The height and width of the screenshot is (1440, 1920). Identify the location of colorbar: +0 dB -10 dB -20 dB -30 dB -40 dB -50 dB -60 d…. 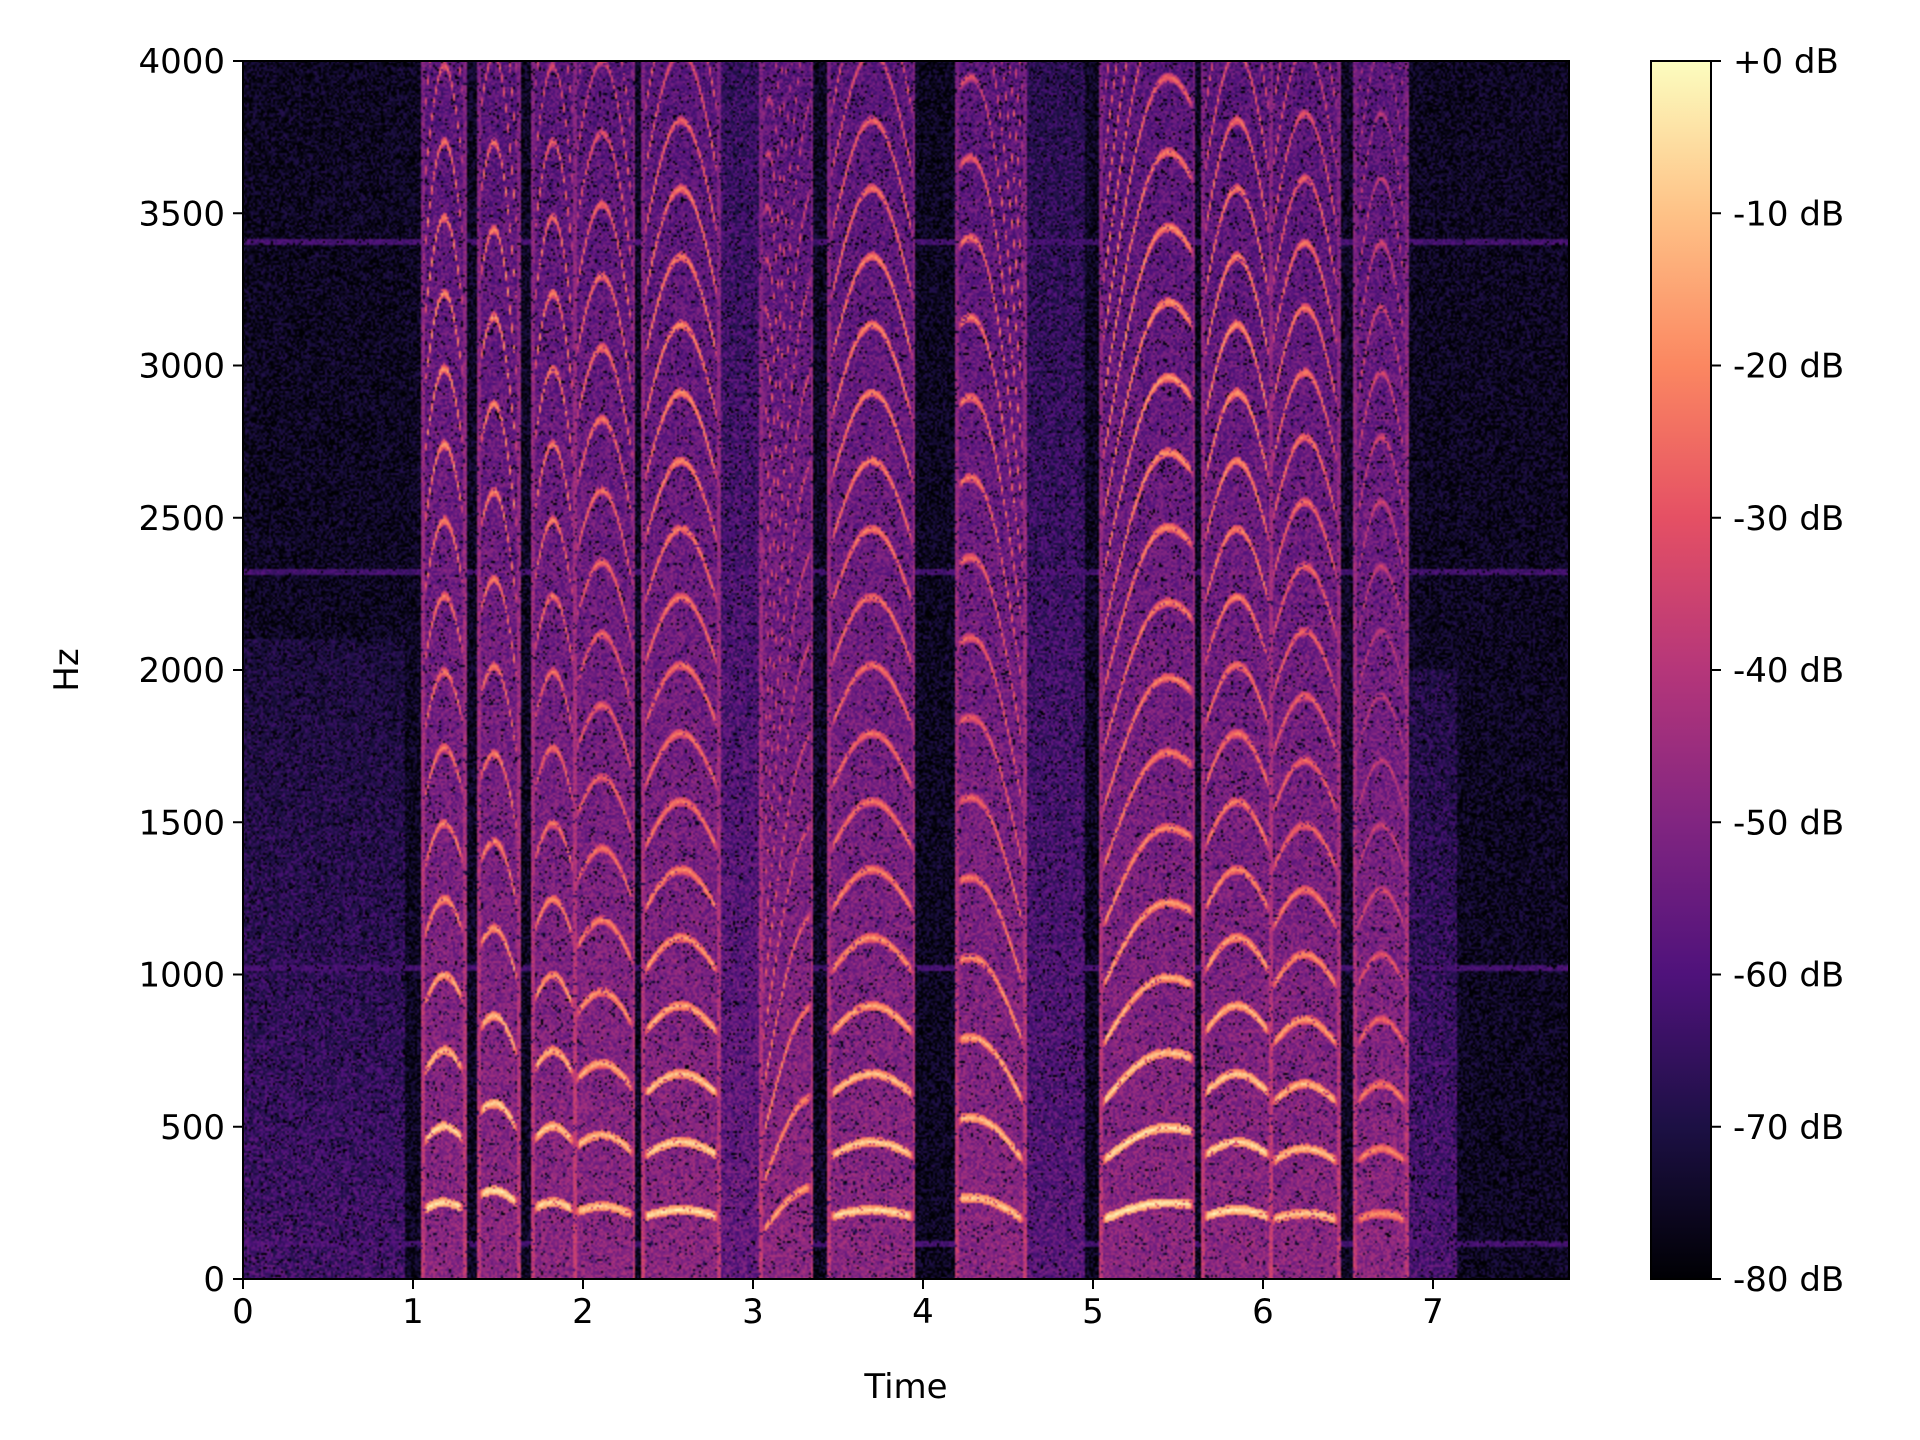
(1747, 671).